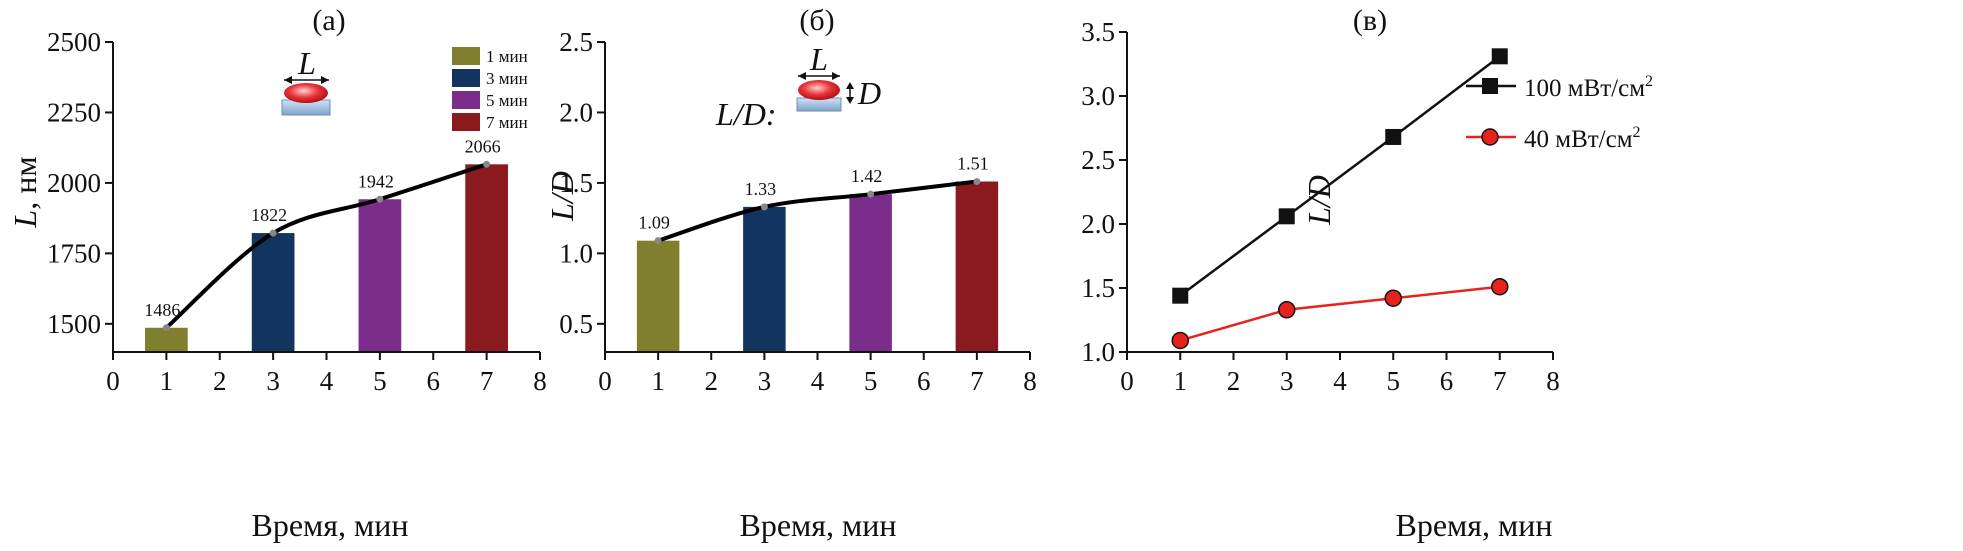  Describe the element at coordinates (1370, 20) in the screenshot. I see `panel-c-title: (в)` at that location.